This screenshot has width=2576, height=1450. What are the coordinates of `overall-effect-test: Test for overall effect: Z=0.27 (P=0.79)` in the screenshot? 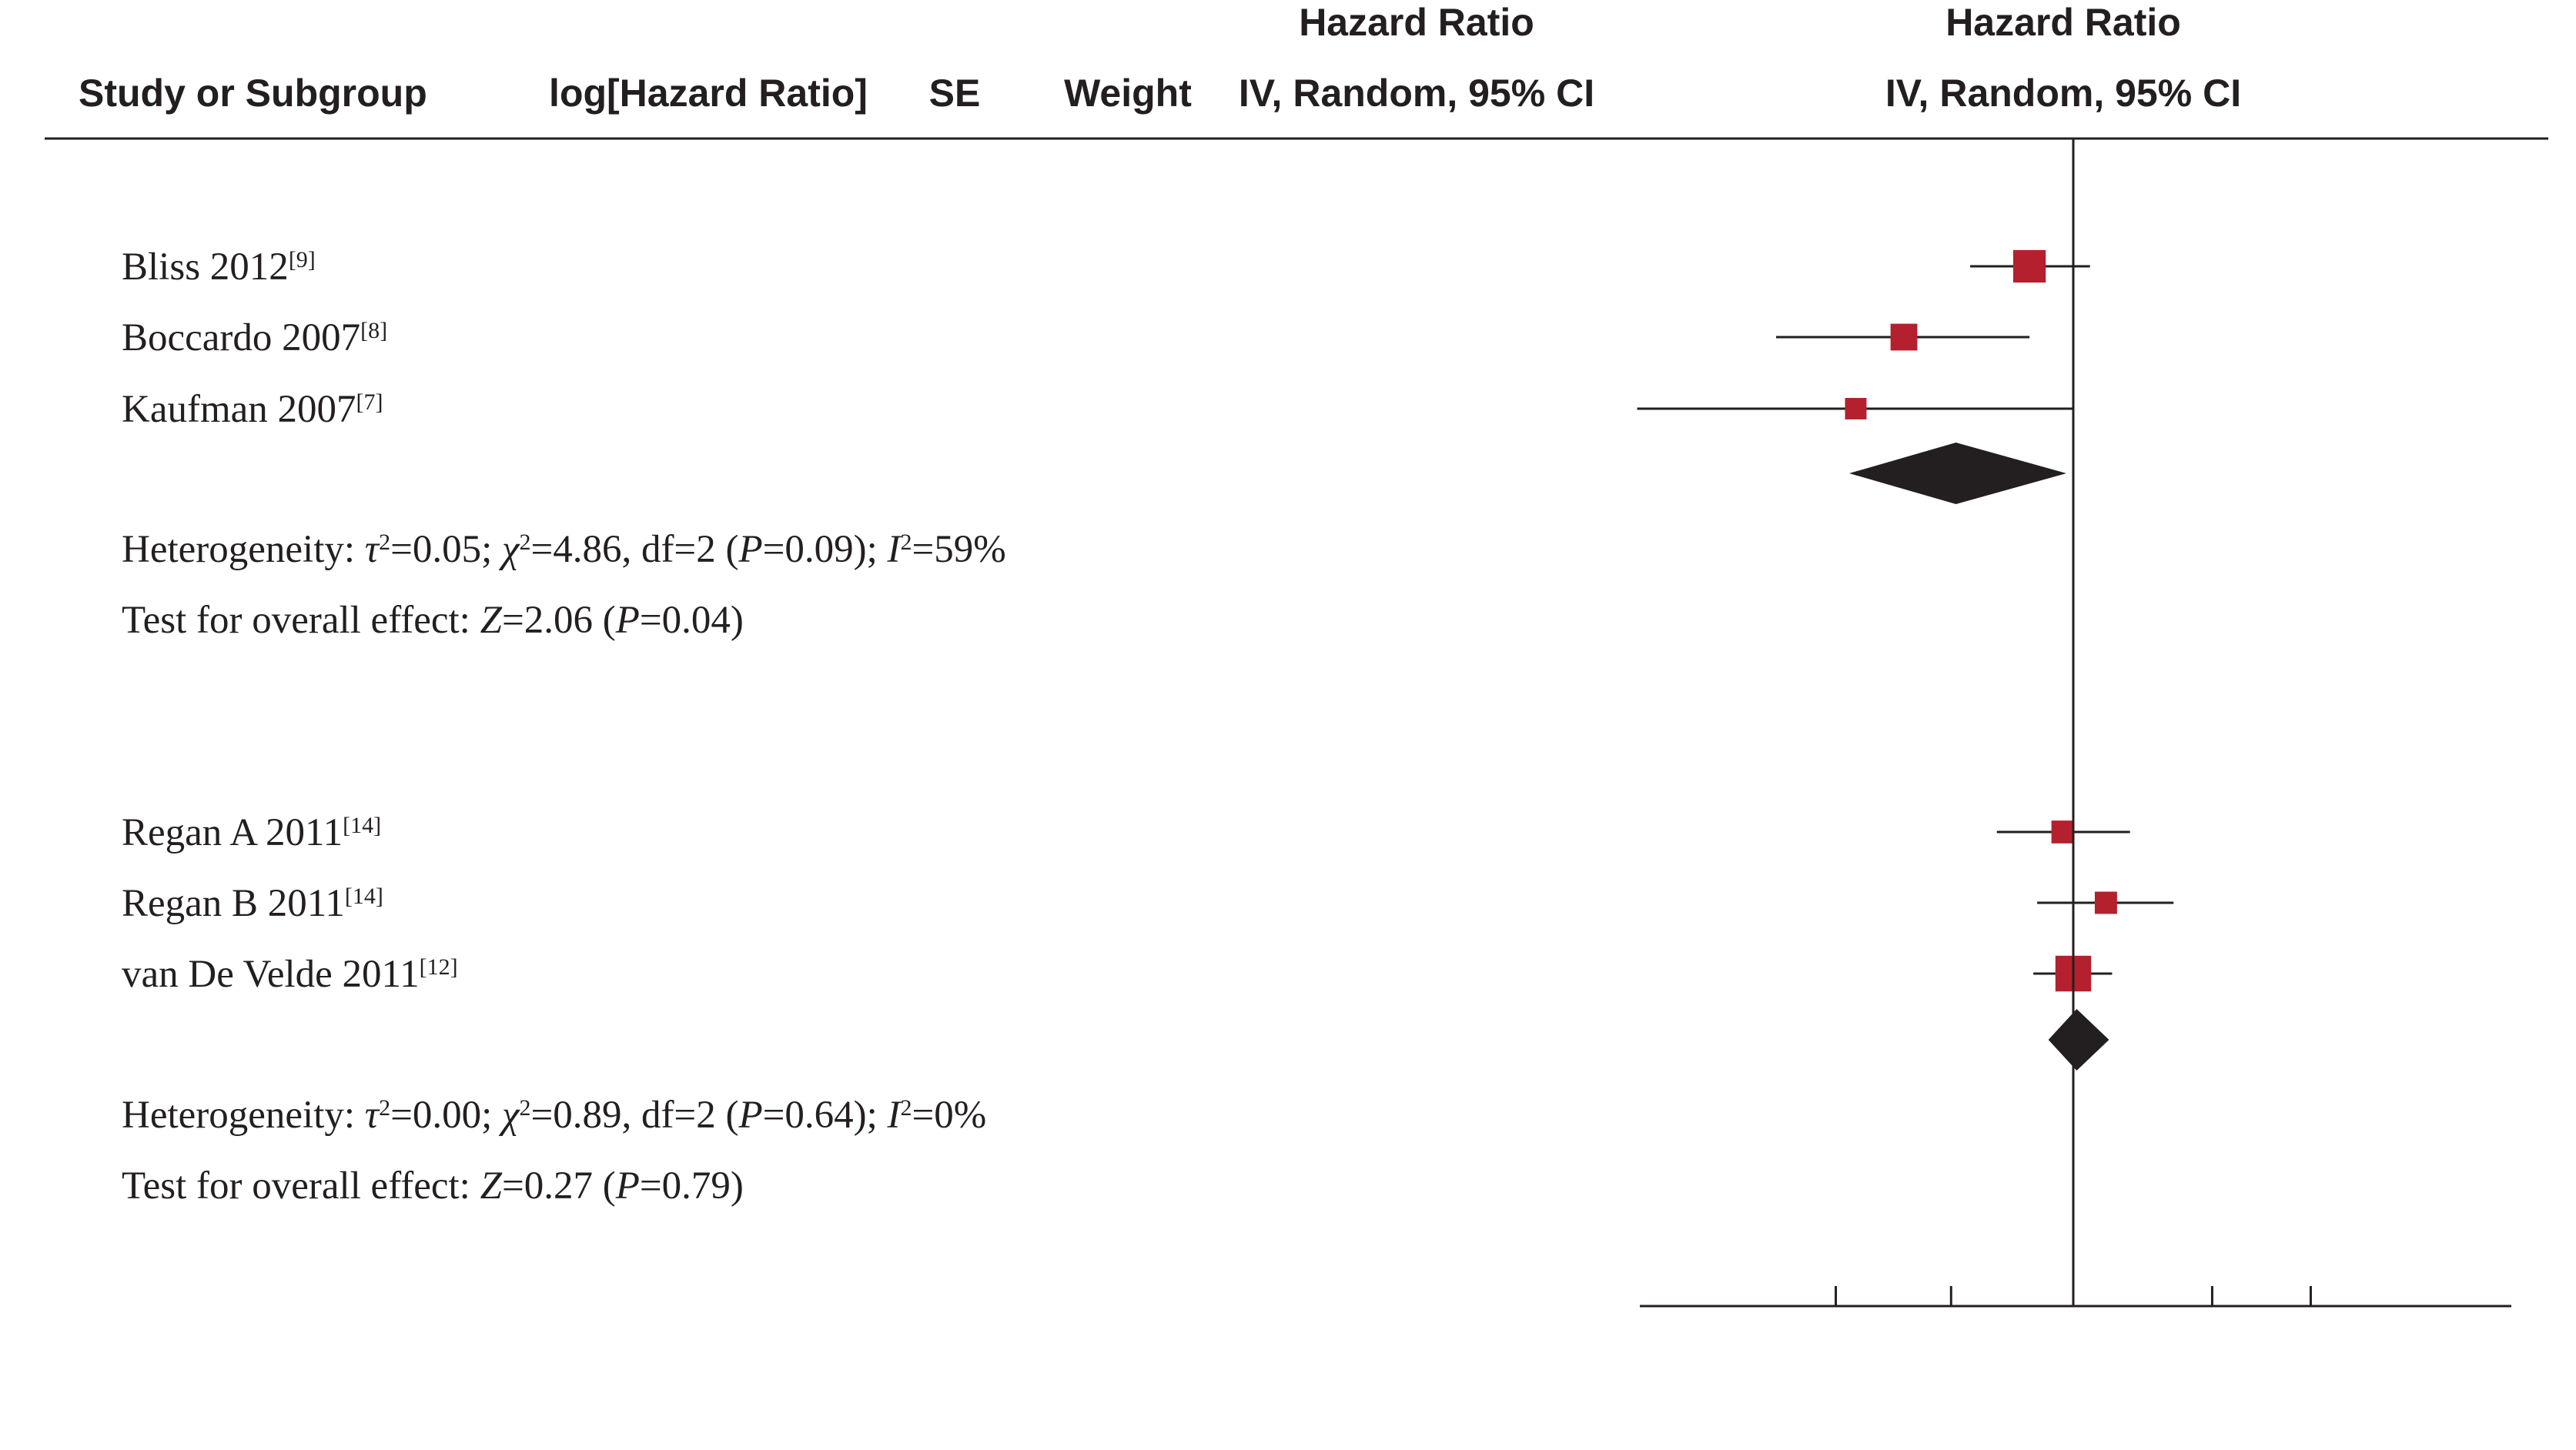 It's located at (433, 1186).